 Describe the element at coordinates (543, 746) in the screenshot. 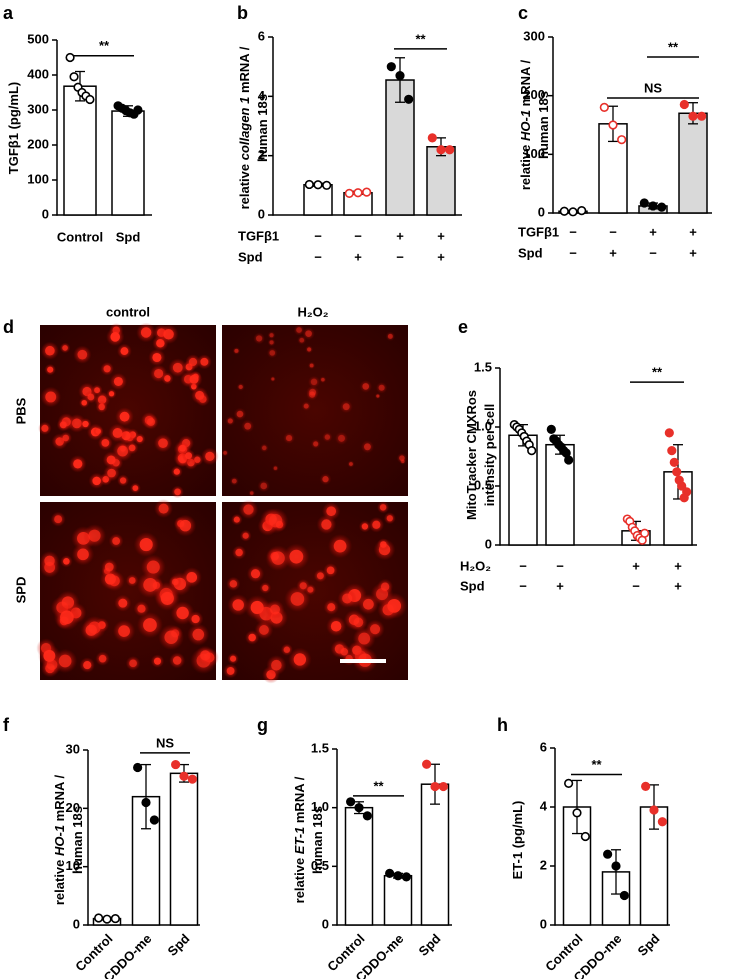

I see `y-tick-label: 6` at that location.